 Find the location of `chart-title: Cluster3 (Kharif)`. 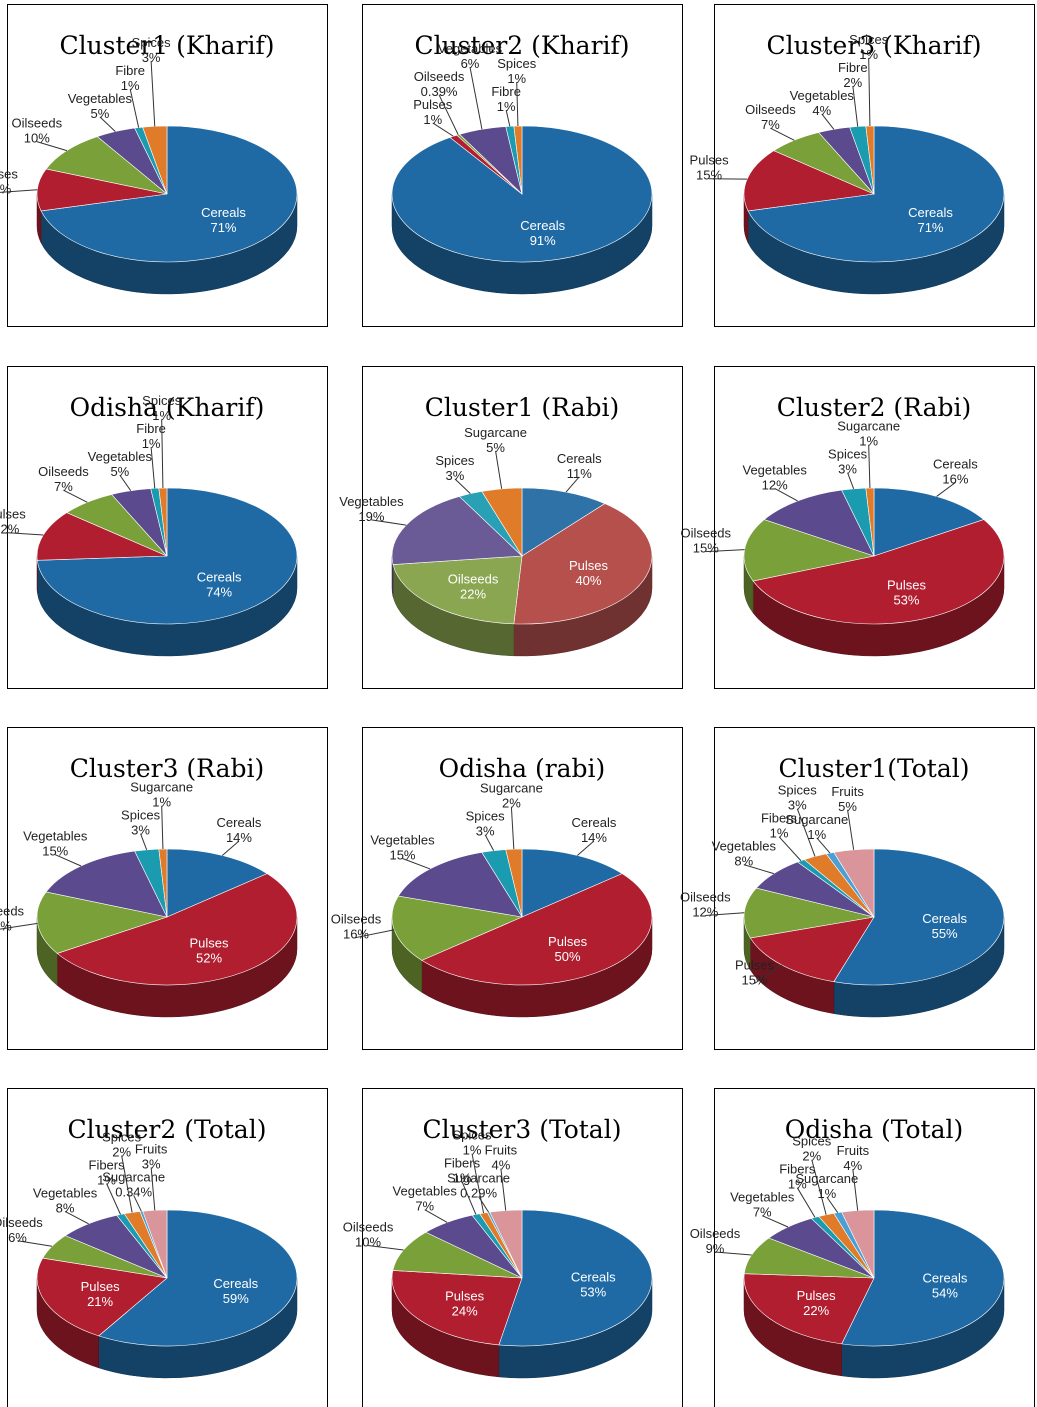

chart-title: Cluster3 (Kharif) is located at coordinates (873, 45).